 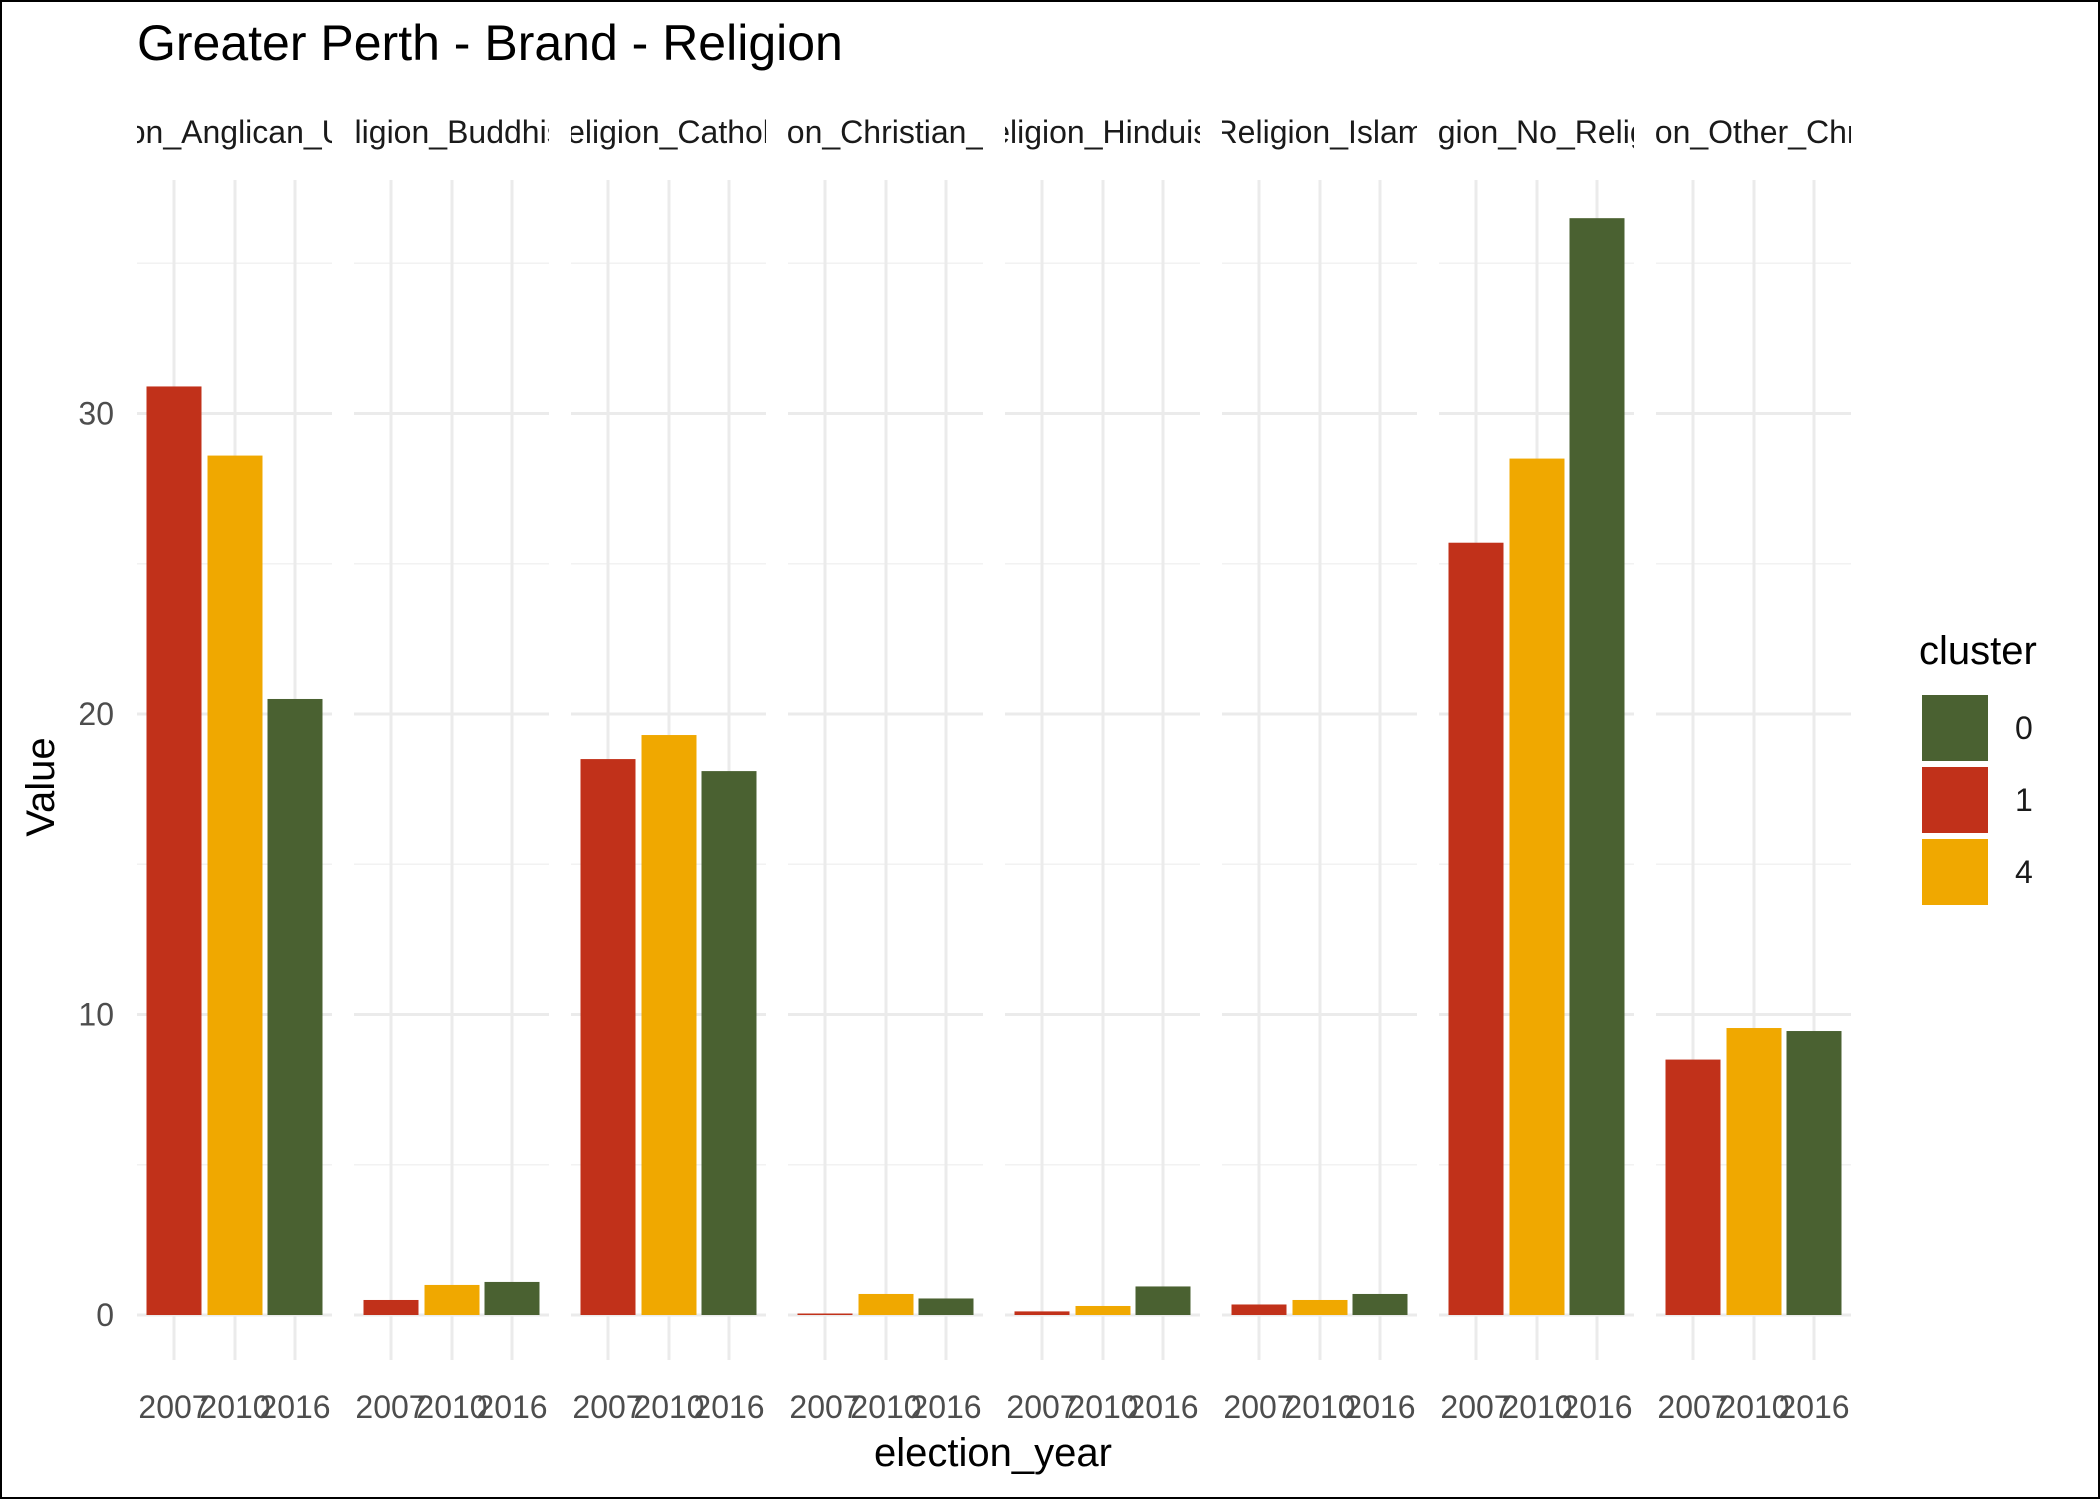 What do you see at coordinates (2024, 800) in the screenshot?
I see `legend-label-1: 1` at bounding box center [2024, 800].